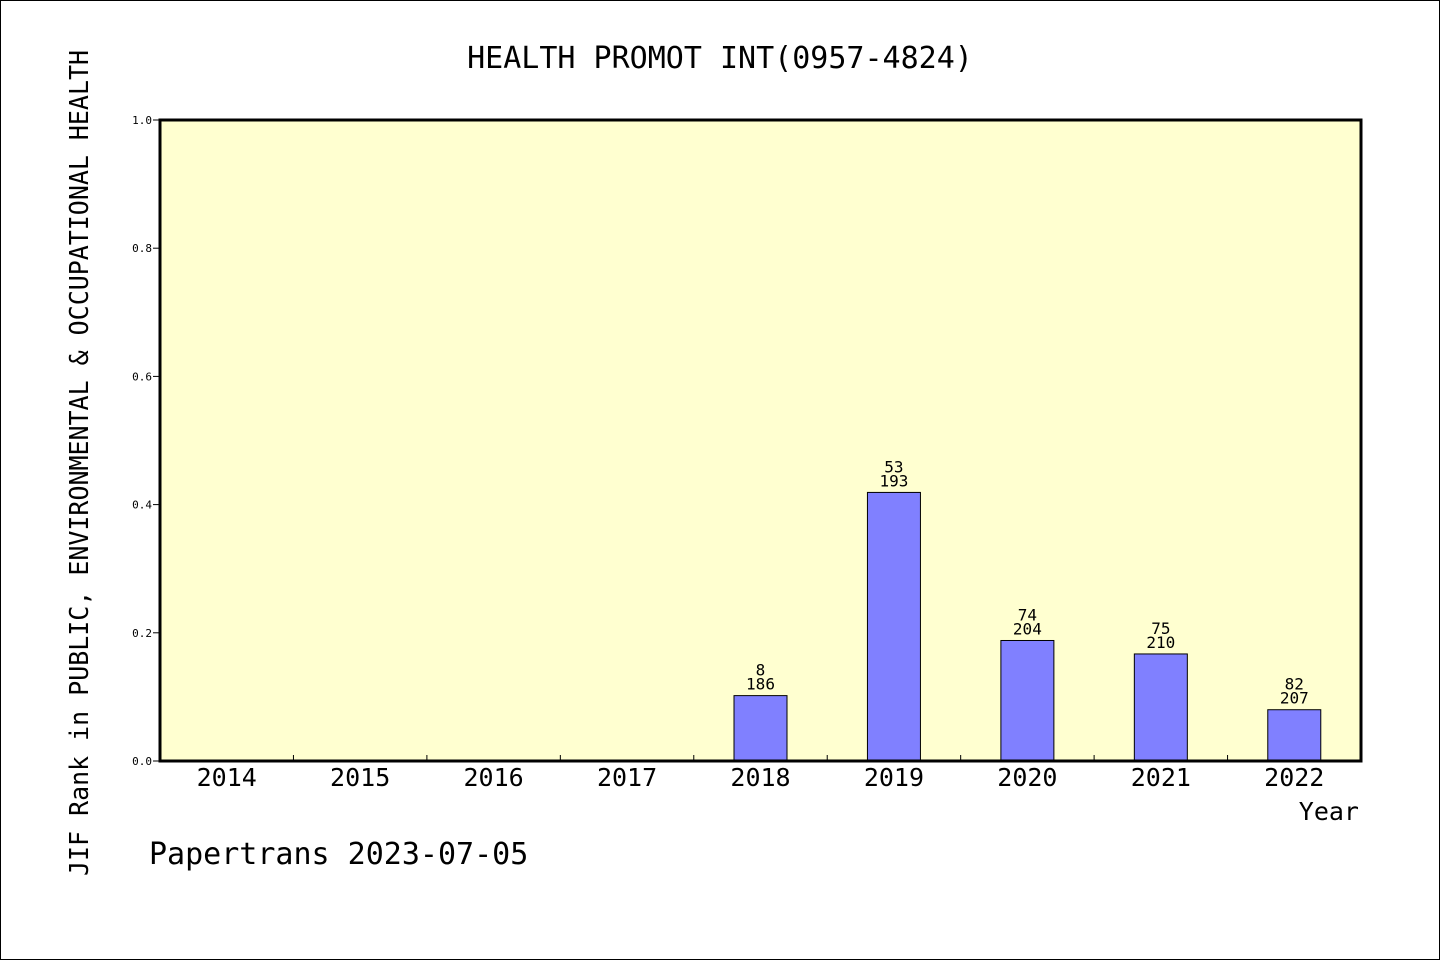  I want to click on bar-2020, so click(1027, 700).